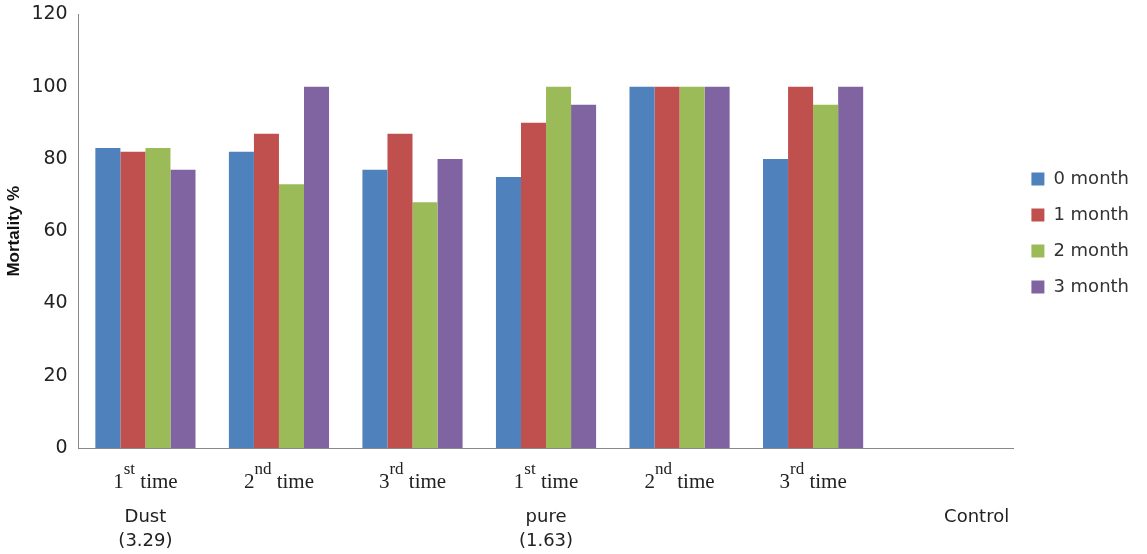 This screenshot has height=554, width=1147. I want to click on y-tick-label: 100, so click(49, 84).